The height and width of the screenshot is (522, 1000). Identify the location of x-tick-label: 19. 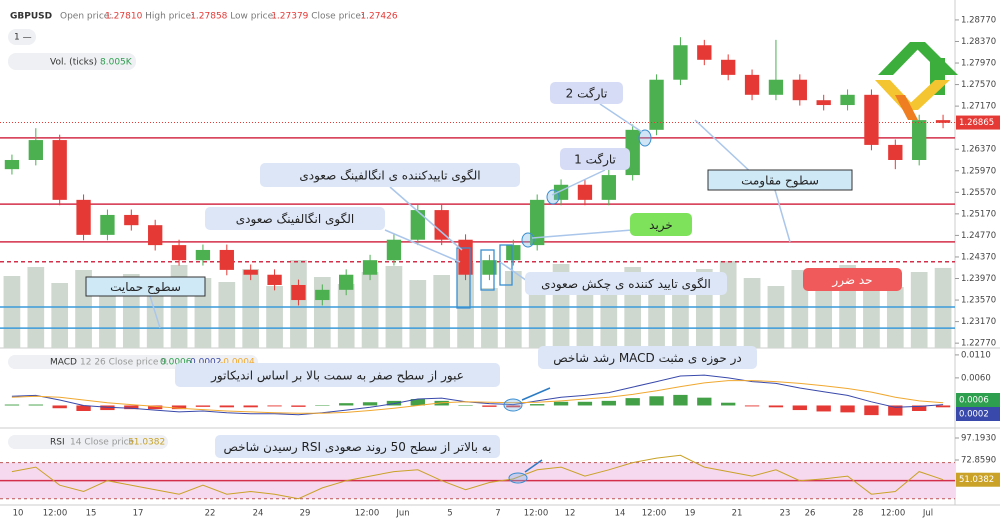
(690, 514).